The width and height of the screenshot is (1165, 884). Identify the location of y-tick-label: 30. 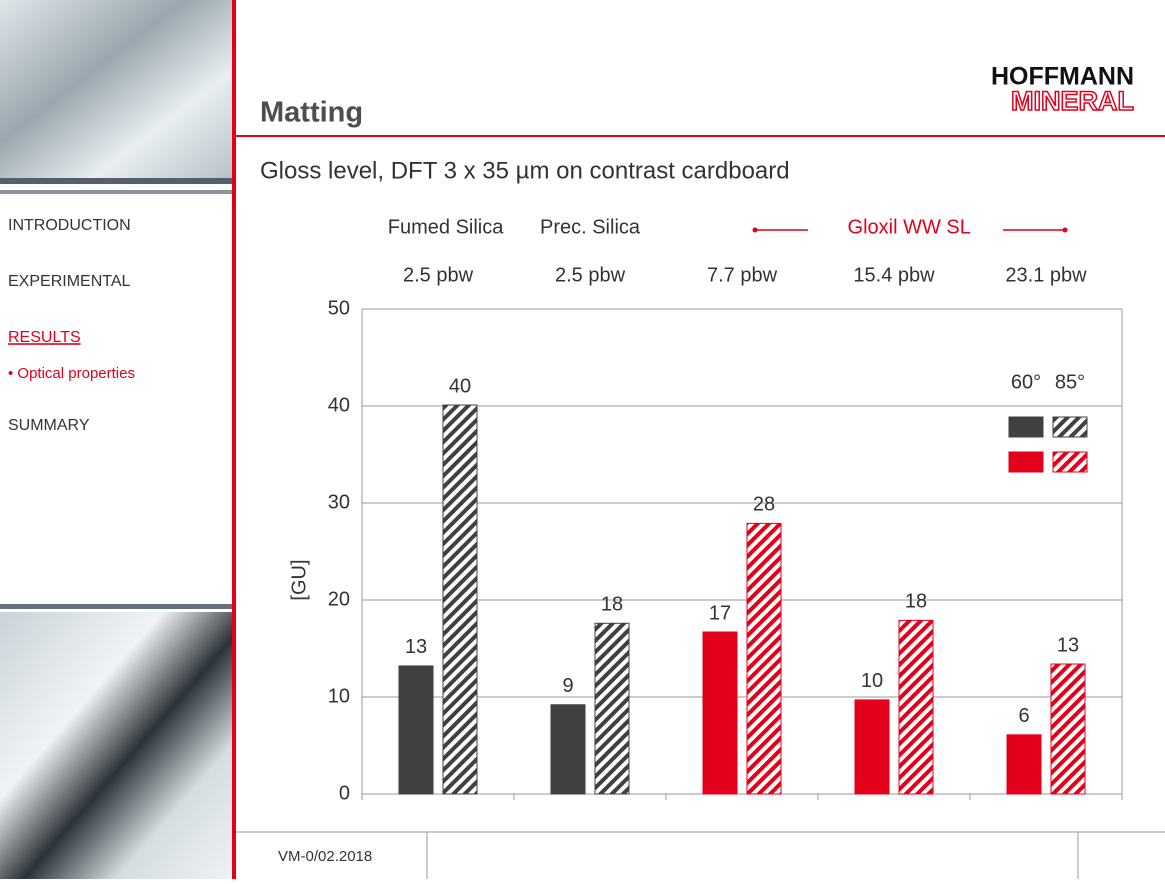
(339, 502).